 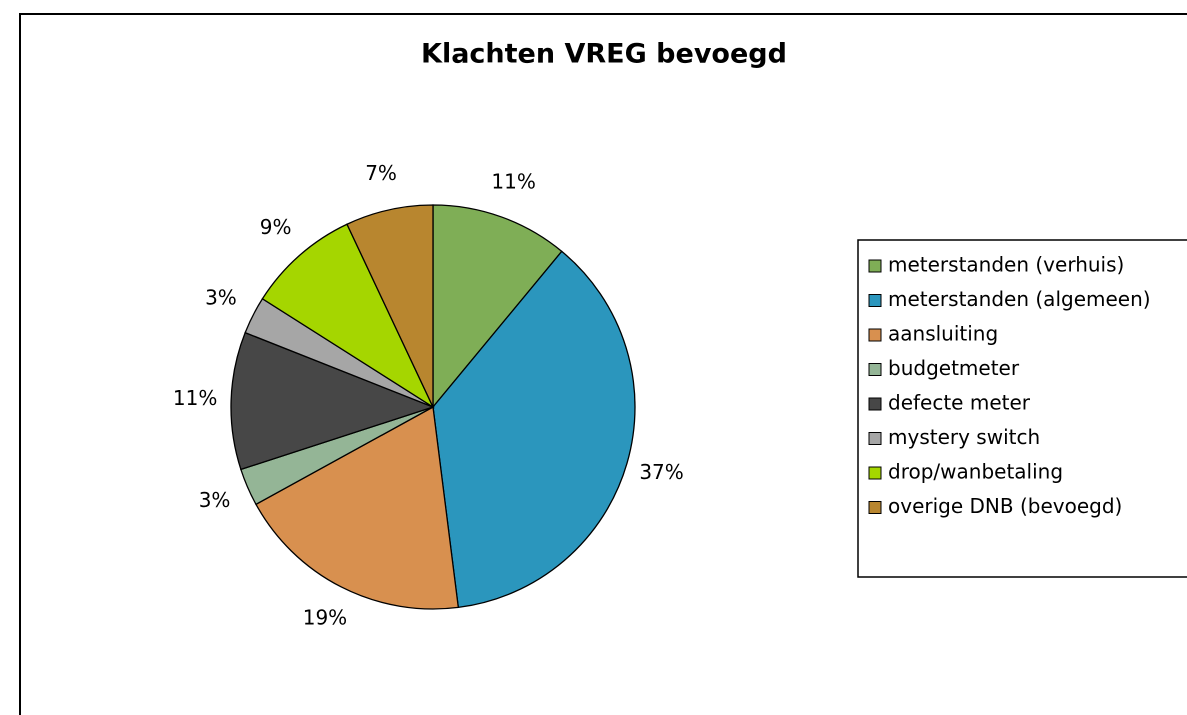 What do you see at coordinates (604, 54) in the screenshot?
I see `chart-title: Klachten VREG bevoegd` at bounding box center [604, 54].